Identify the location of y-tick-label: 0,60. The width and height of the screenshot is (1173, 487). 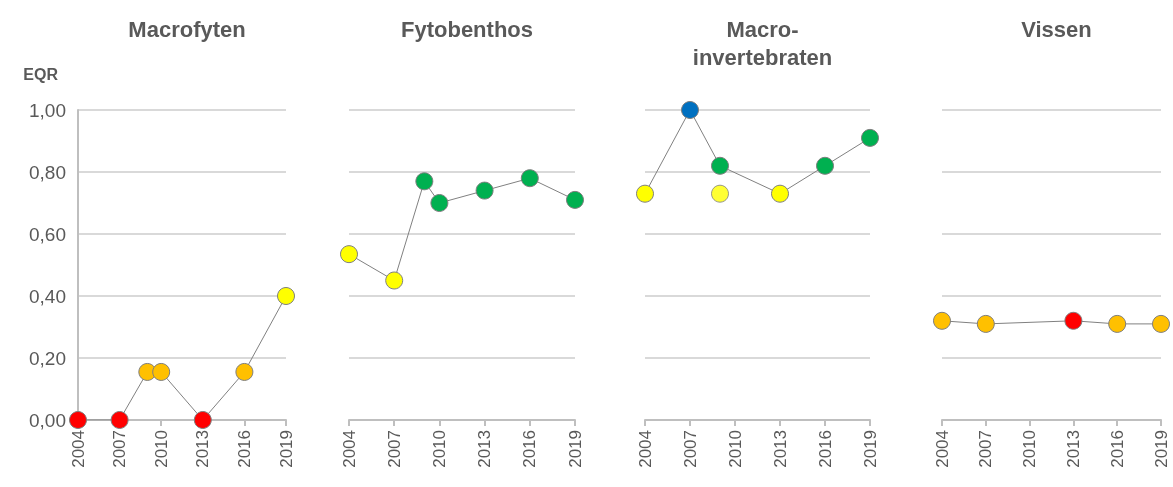
(47, 234).